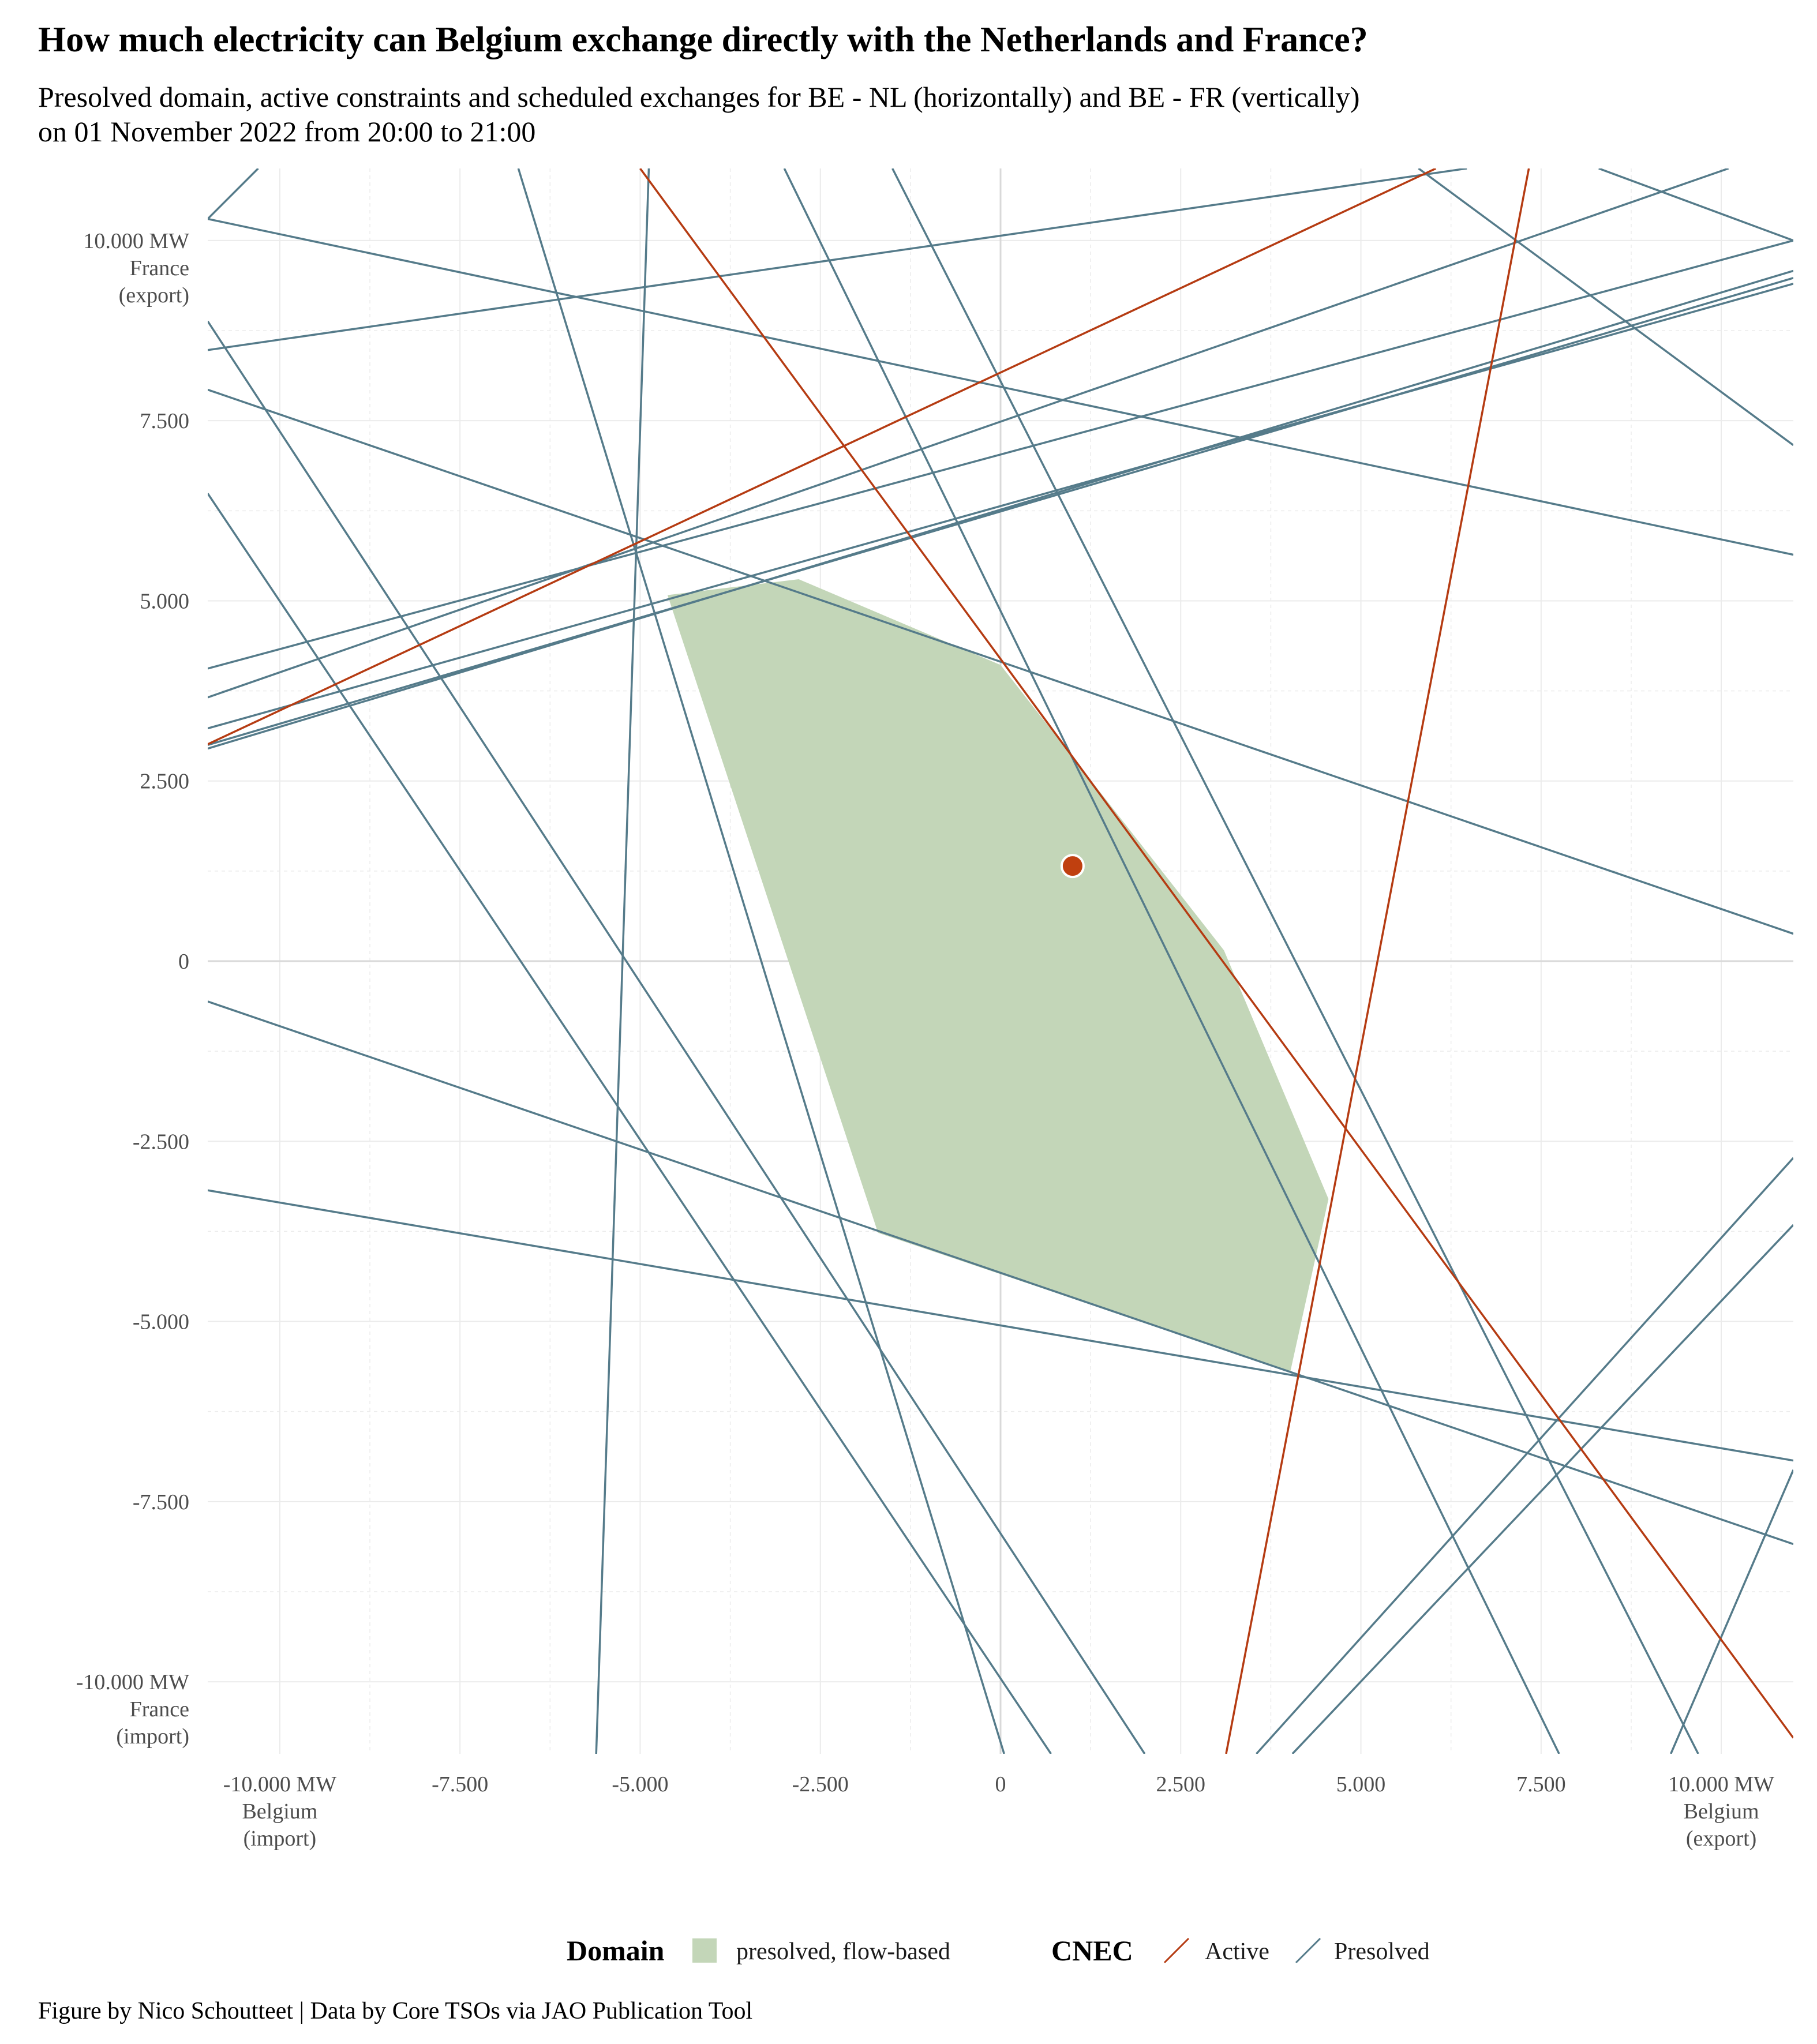  I want to click on x-tick-label-line: 2.500, so click(1181, 1784).